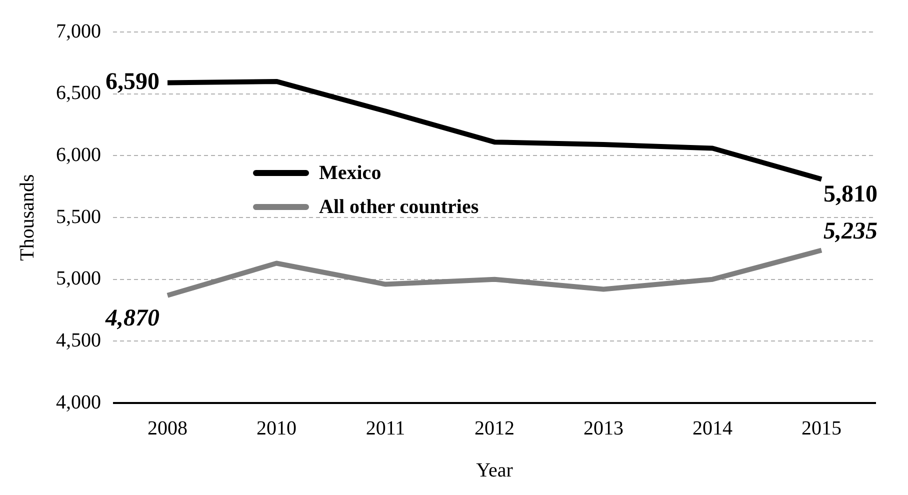 The width and height of the screenshot is (908, 495). What do you see at coordinates (350, 173) in the screenshot?
I see `legend-label: Mexico` at bounding box center [350, 173].